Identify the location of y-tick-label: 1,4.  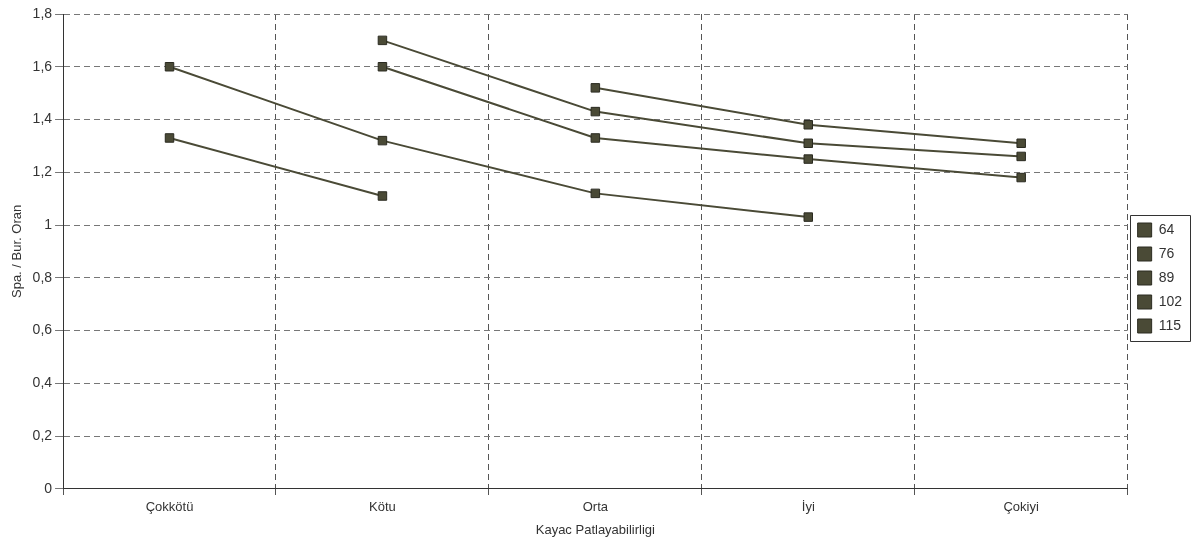
(42, 118).